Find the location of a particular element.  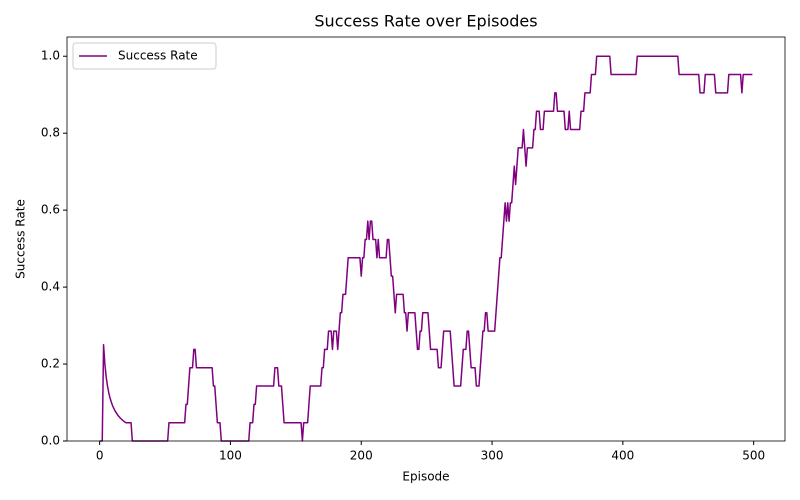

chart-title: Success Rate over Episodes is located at coordinates (425, 21).